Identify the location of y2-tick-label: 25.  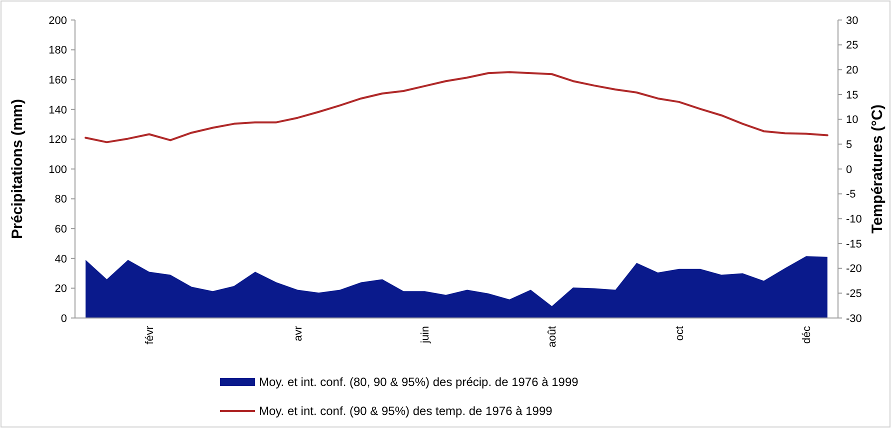
(852, 46).